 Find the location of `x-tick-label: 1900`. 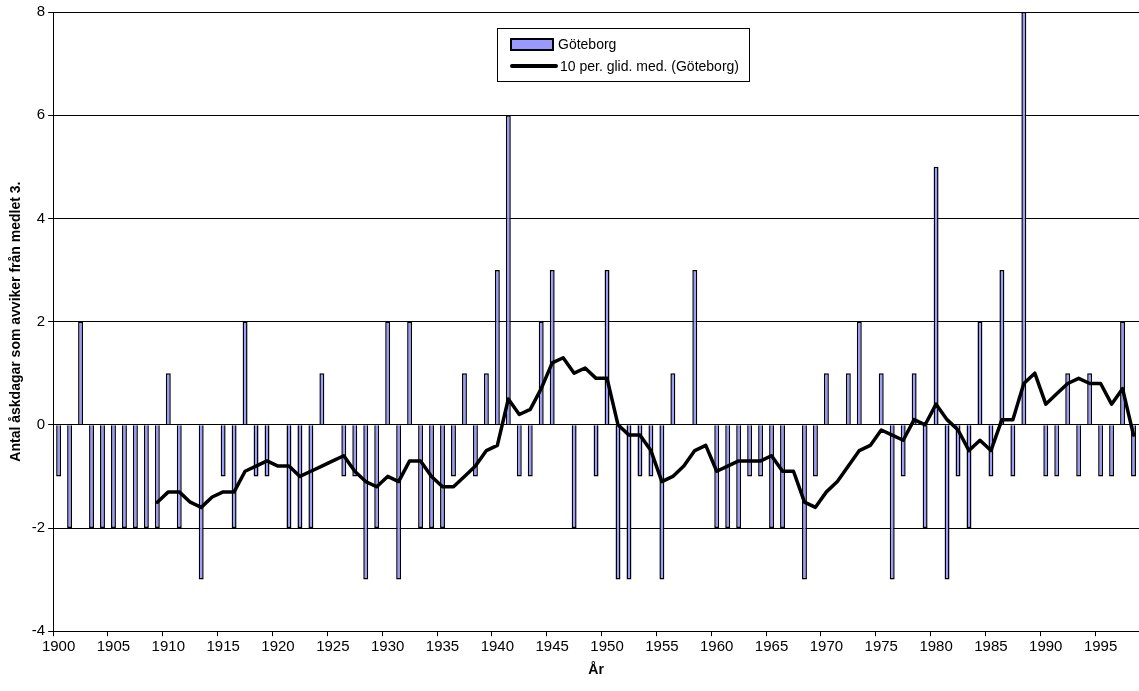

x-tick-label: 1900 is located at coordinates (58, 646).